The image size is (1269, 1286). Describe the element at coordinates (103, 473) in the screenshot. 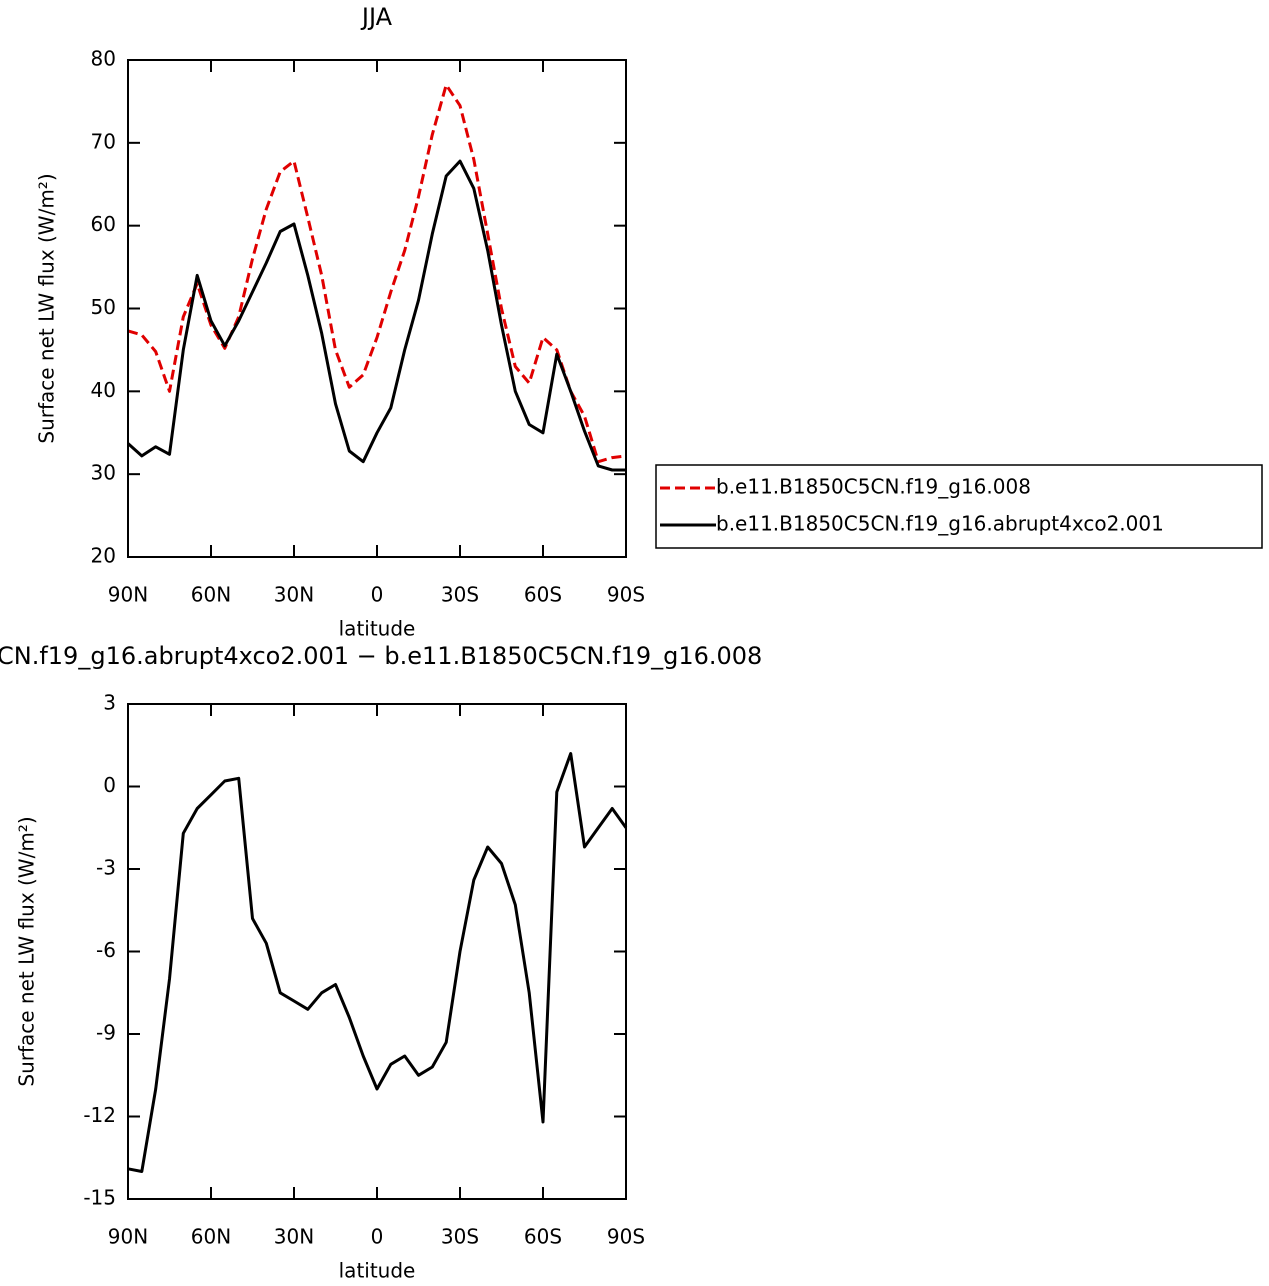

I see `y-tick-label: 30` at that location.